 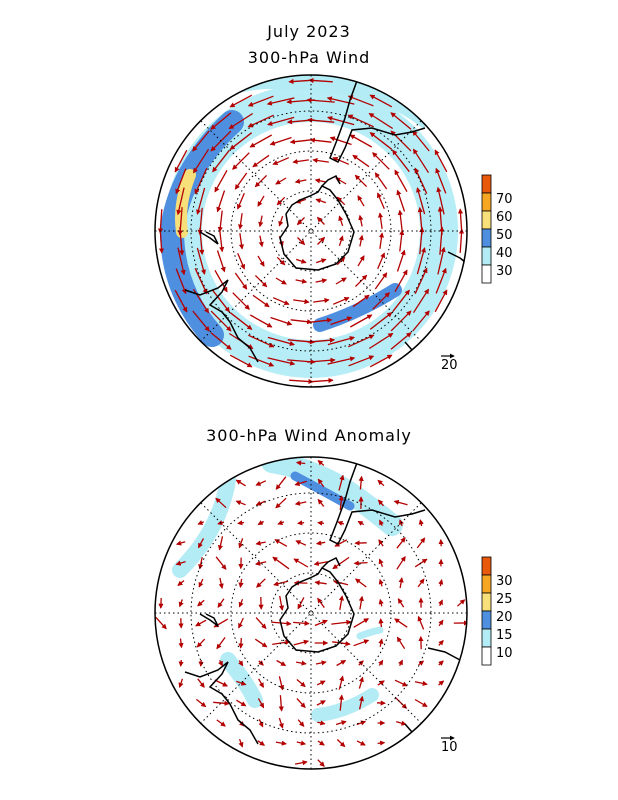 I want to click on panel2-reference-label: 10, so click(x=449, y=747).